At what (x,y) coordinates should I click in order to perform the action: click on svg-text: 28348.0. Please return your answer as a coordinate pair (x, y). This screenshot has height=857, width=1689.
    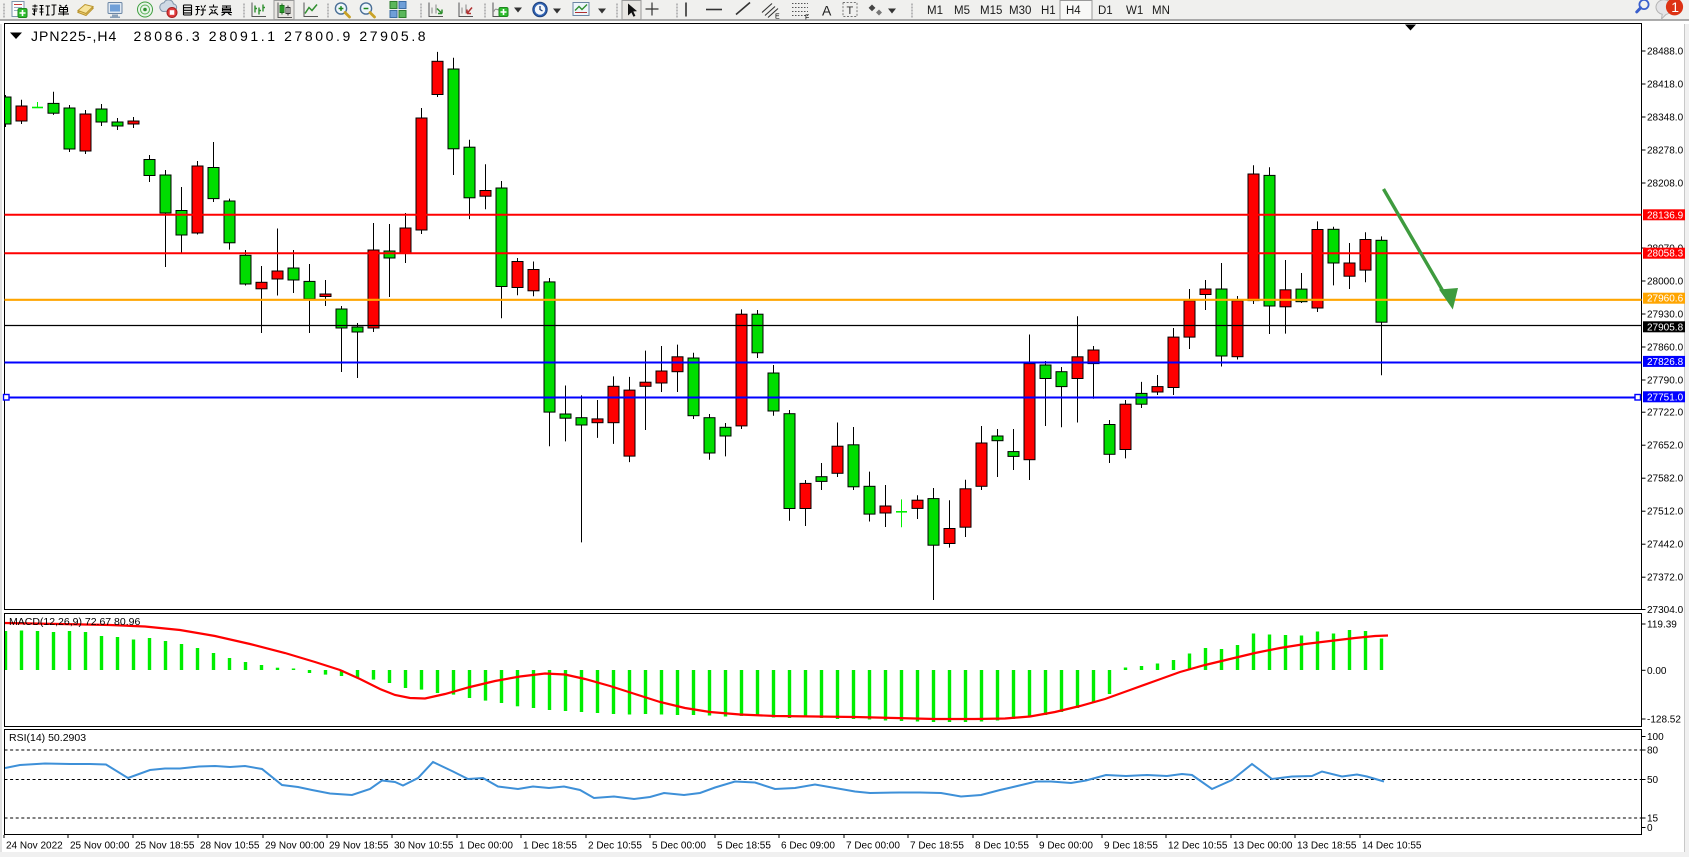
    Looking at the image, I should click on (1665, 118).